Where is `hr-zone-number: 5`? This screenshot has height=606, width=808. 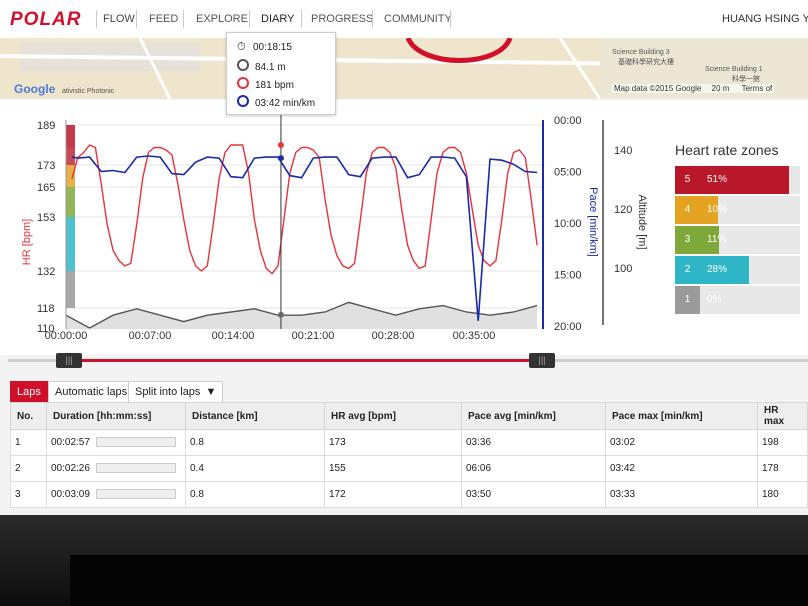
hr-zone-number: 5 is located at coordinates (687, 180).